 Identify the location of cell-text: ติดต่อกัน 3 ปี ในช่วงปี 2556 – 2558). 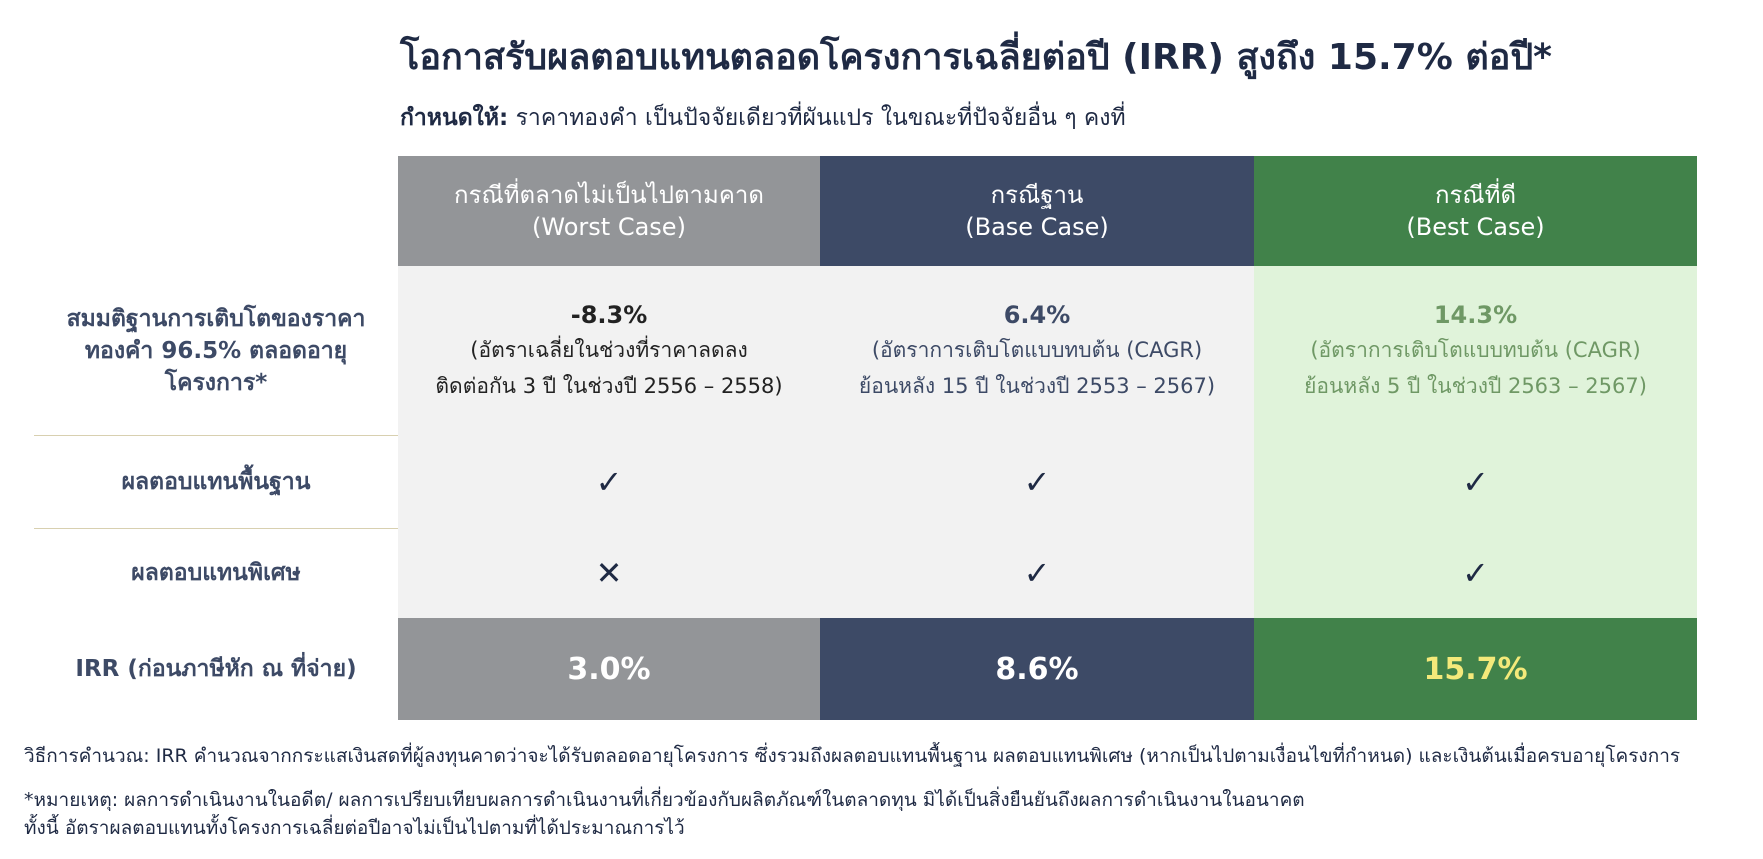
(609, 385).